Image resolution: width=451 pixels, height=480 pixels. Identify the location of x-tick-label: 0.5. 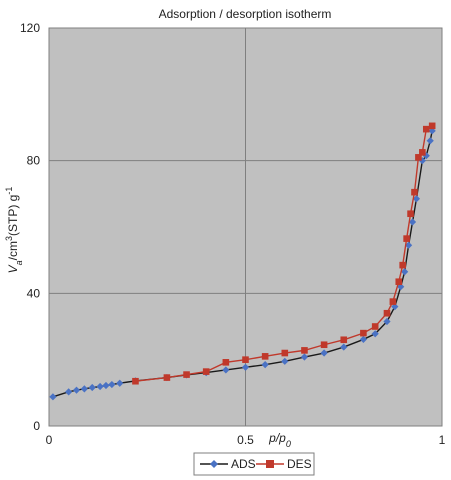
(245, 440).